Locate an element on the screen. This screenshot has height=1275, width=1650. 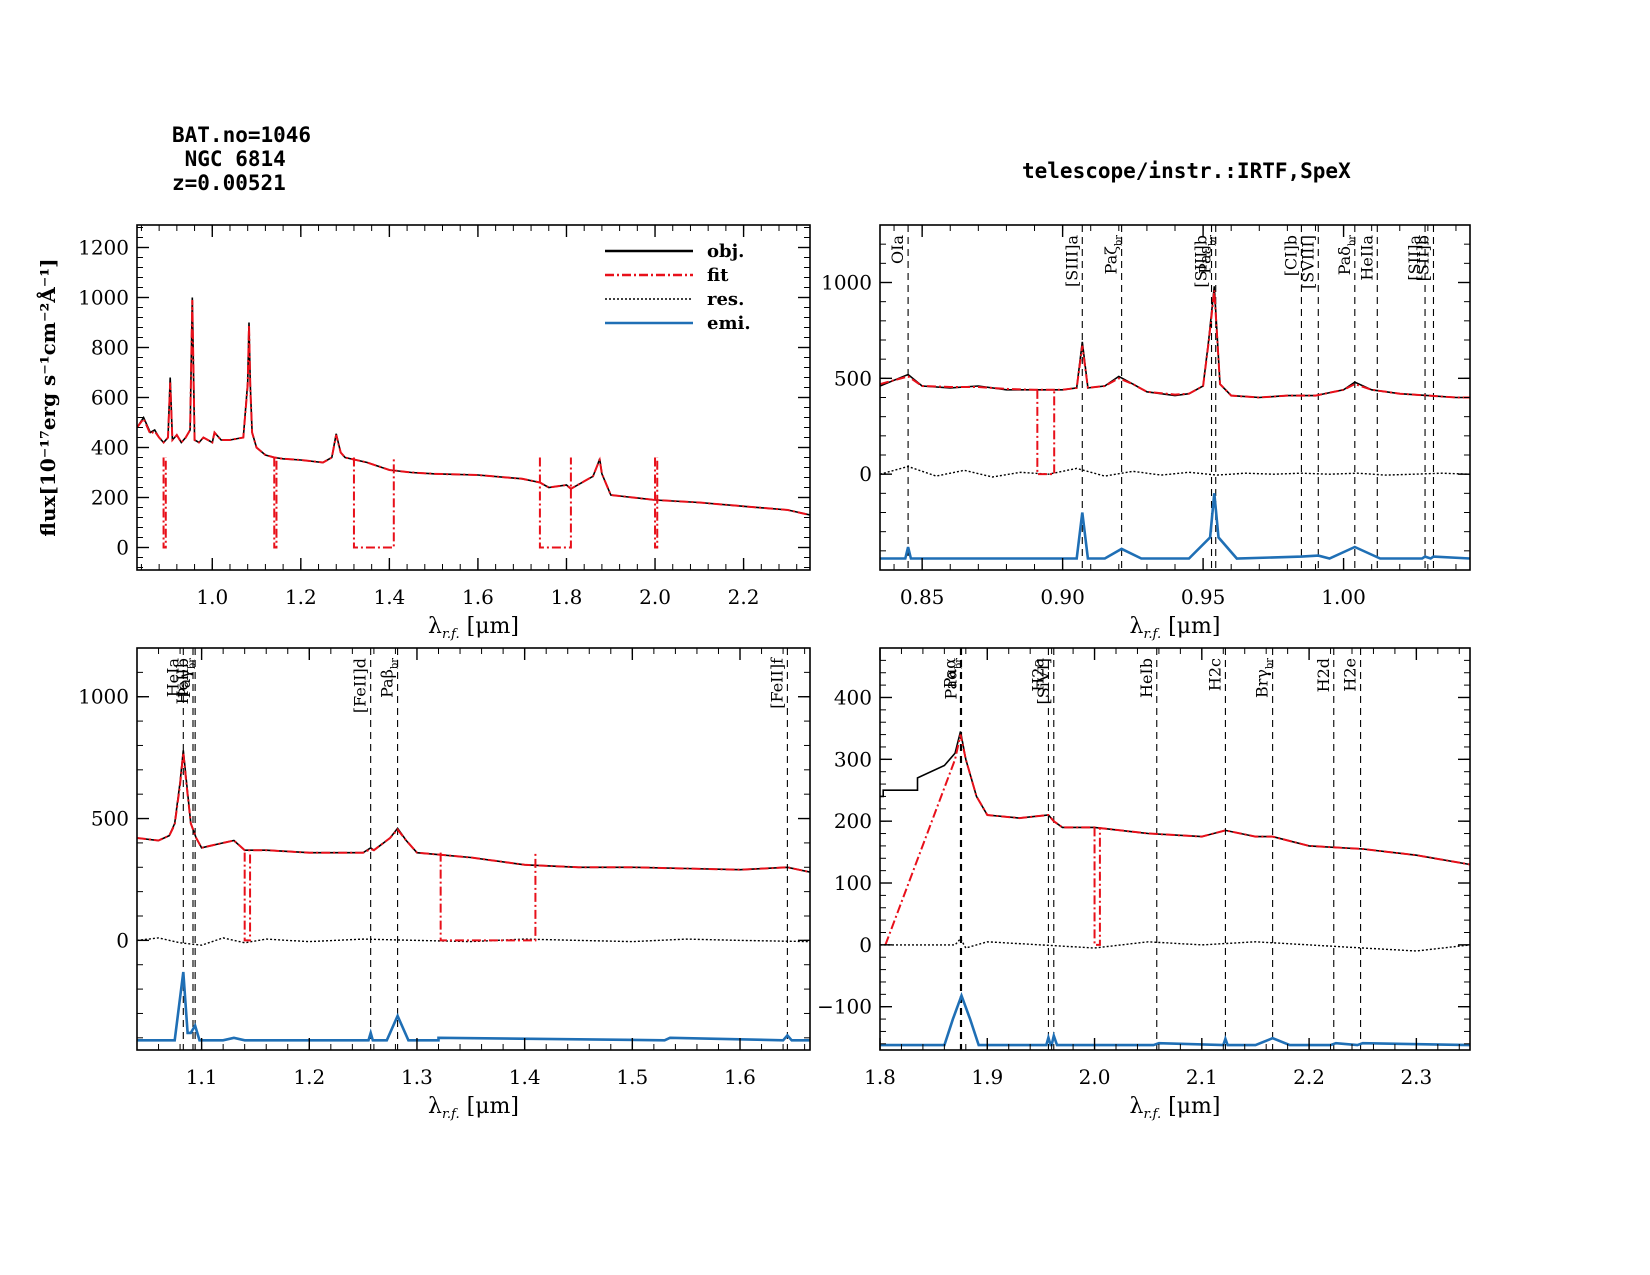
y-tick-label: −100 is located at coordinates (844, 1007).